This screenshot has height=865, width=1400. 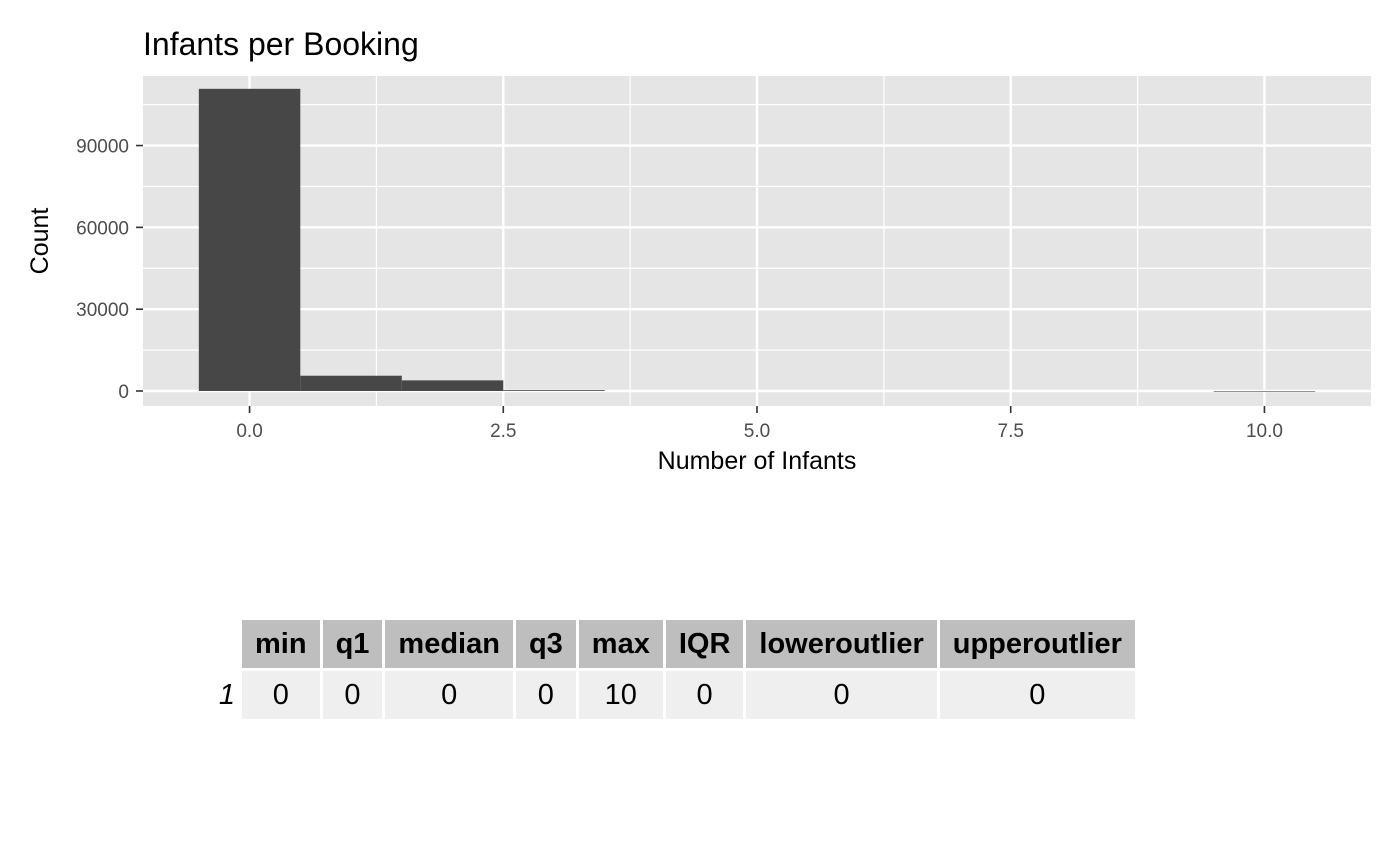 I want to click on table-cell-q3: 0, so click(x=545, y=695).